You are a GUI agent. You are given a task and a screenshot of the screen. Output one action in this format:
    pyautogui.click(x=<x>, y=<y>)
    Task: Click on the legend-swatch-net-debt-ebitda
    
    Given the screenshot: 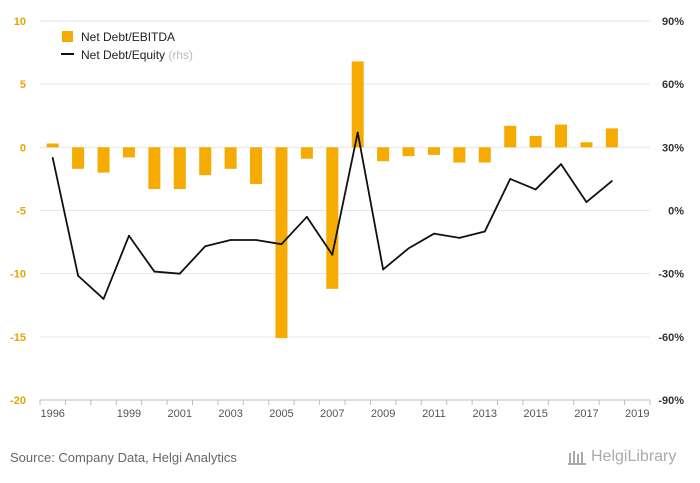 What is the action you would take?
    pyautogui.click(x=67, y=36)
    